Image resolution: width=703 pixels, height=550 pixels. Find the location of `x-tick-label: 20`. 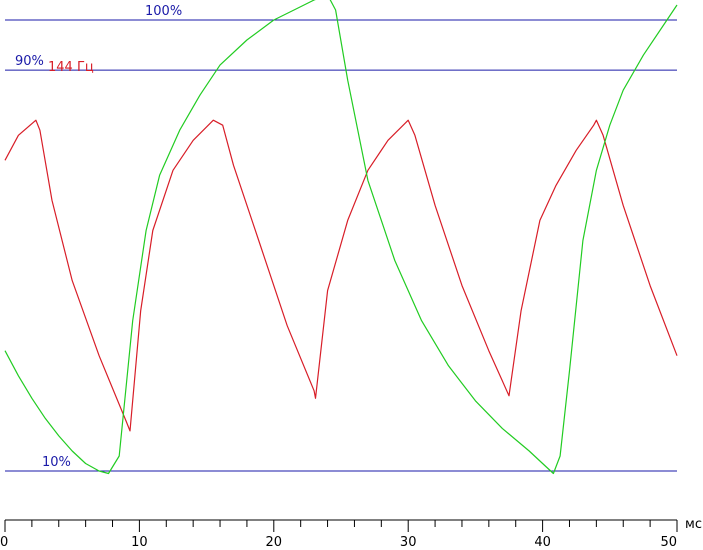

x-tick-label: 20 is located at coordinates (274, 542).